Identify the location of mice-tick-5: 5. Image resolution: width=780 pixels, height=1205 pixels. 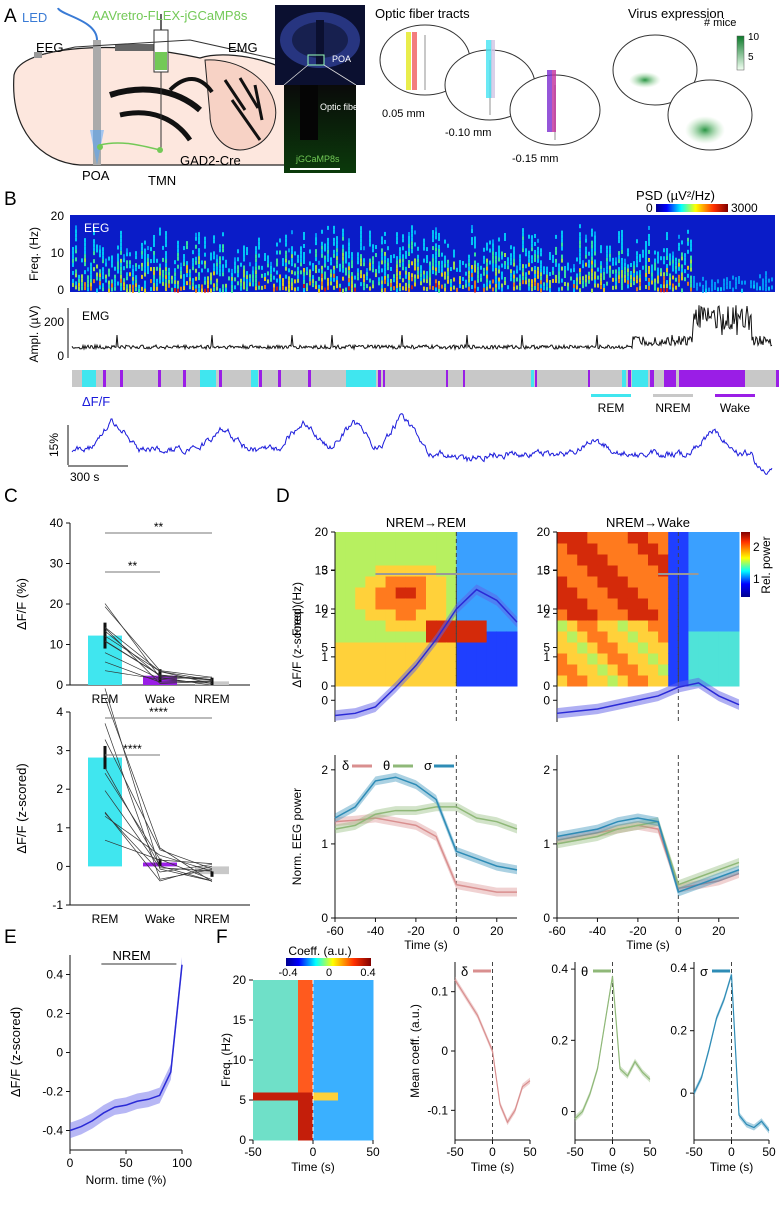
(751, 57).